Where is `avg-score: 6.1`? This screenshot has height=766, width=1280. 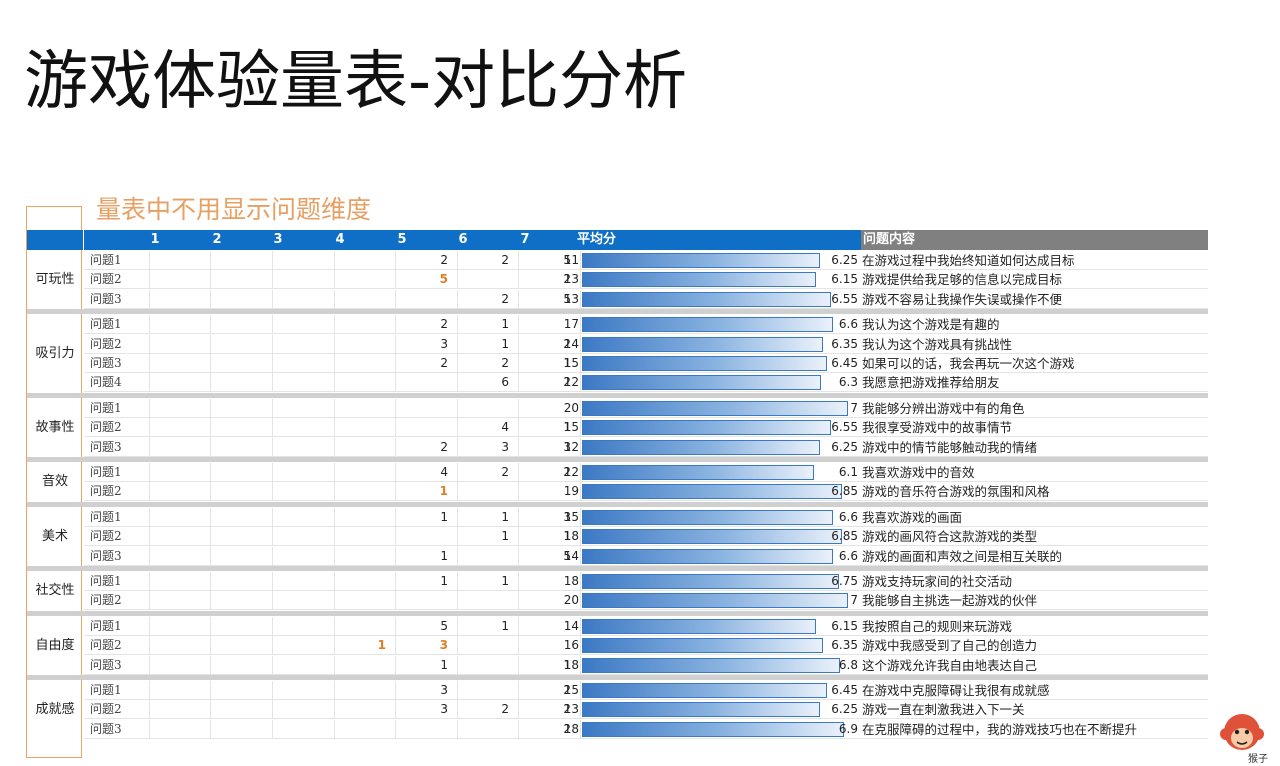
avg-score: 6.1 is located at coordinates (848, 472).